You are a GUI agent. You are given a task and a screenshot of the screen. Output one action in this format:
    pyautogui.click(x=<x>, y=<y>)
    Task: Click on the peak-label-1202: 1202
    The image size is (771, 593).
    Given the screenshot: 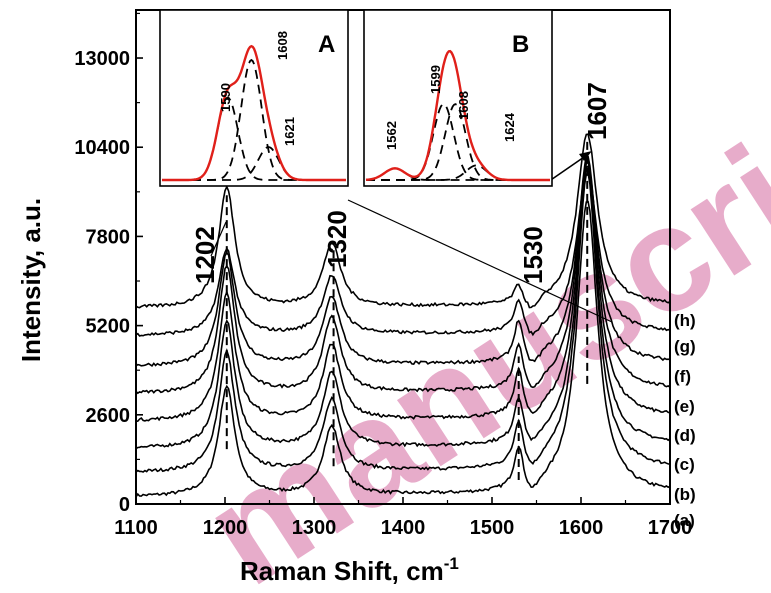 What is the action you would take?
    pyautogui.click(x=205, y=255)
    